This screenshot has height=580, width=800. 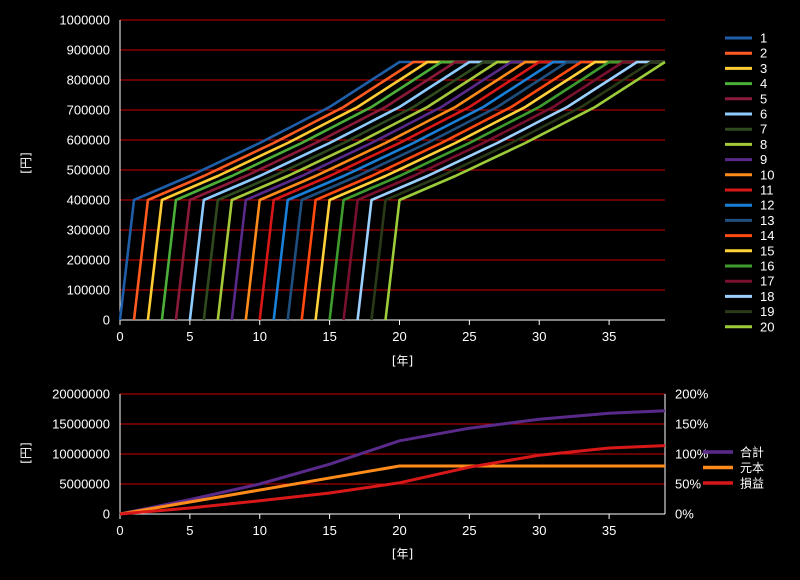 I want to click on y-tick-label: 200000, so click(x=88, y=260).